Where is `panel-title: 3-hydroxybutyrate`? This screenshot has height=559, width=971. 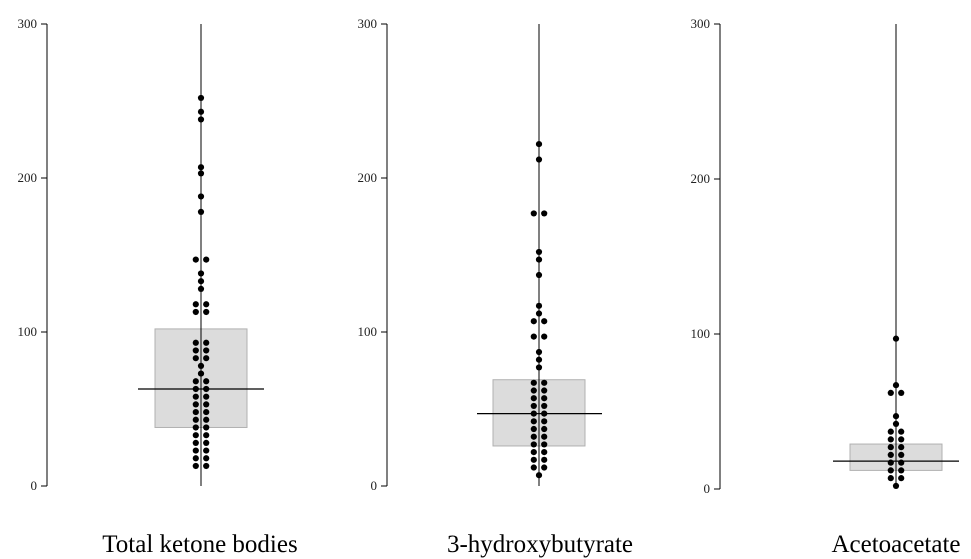 panel-title: 3-hydroxybutyrate is located at coordinates (540, 544).